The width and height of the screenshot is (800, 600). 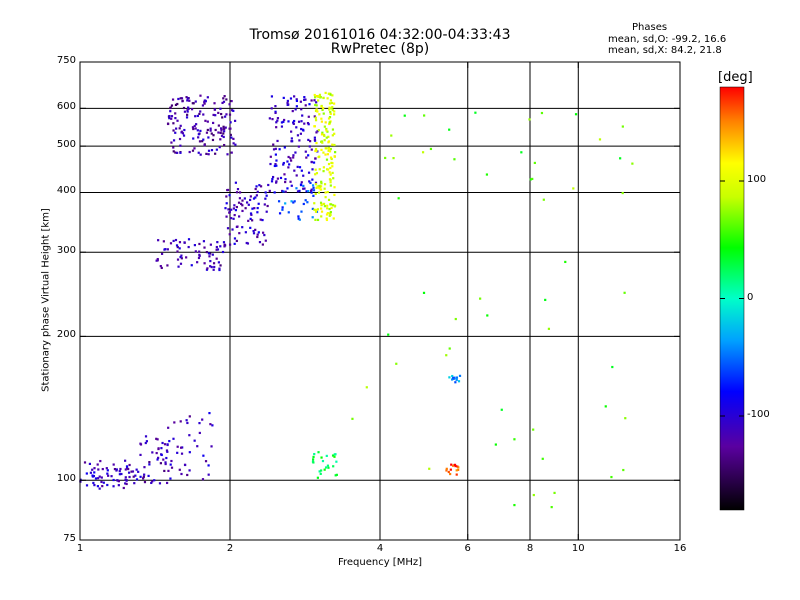 What do you see at coordinates (66, 251) in the screenshot?
I see `y-tick-label: 300` at bounding box center [66, 251].